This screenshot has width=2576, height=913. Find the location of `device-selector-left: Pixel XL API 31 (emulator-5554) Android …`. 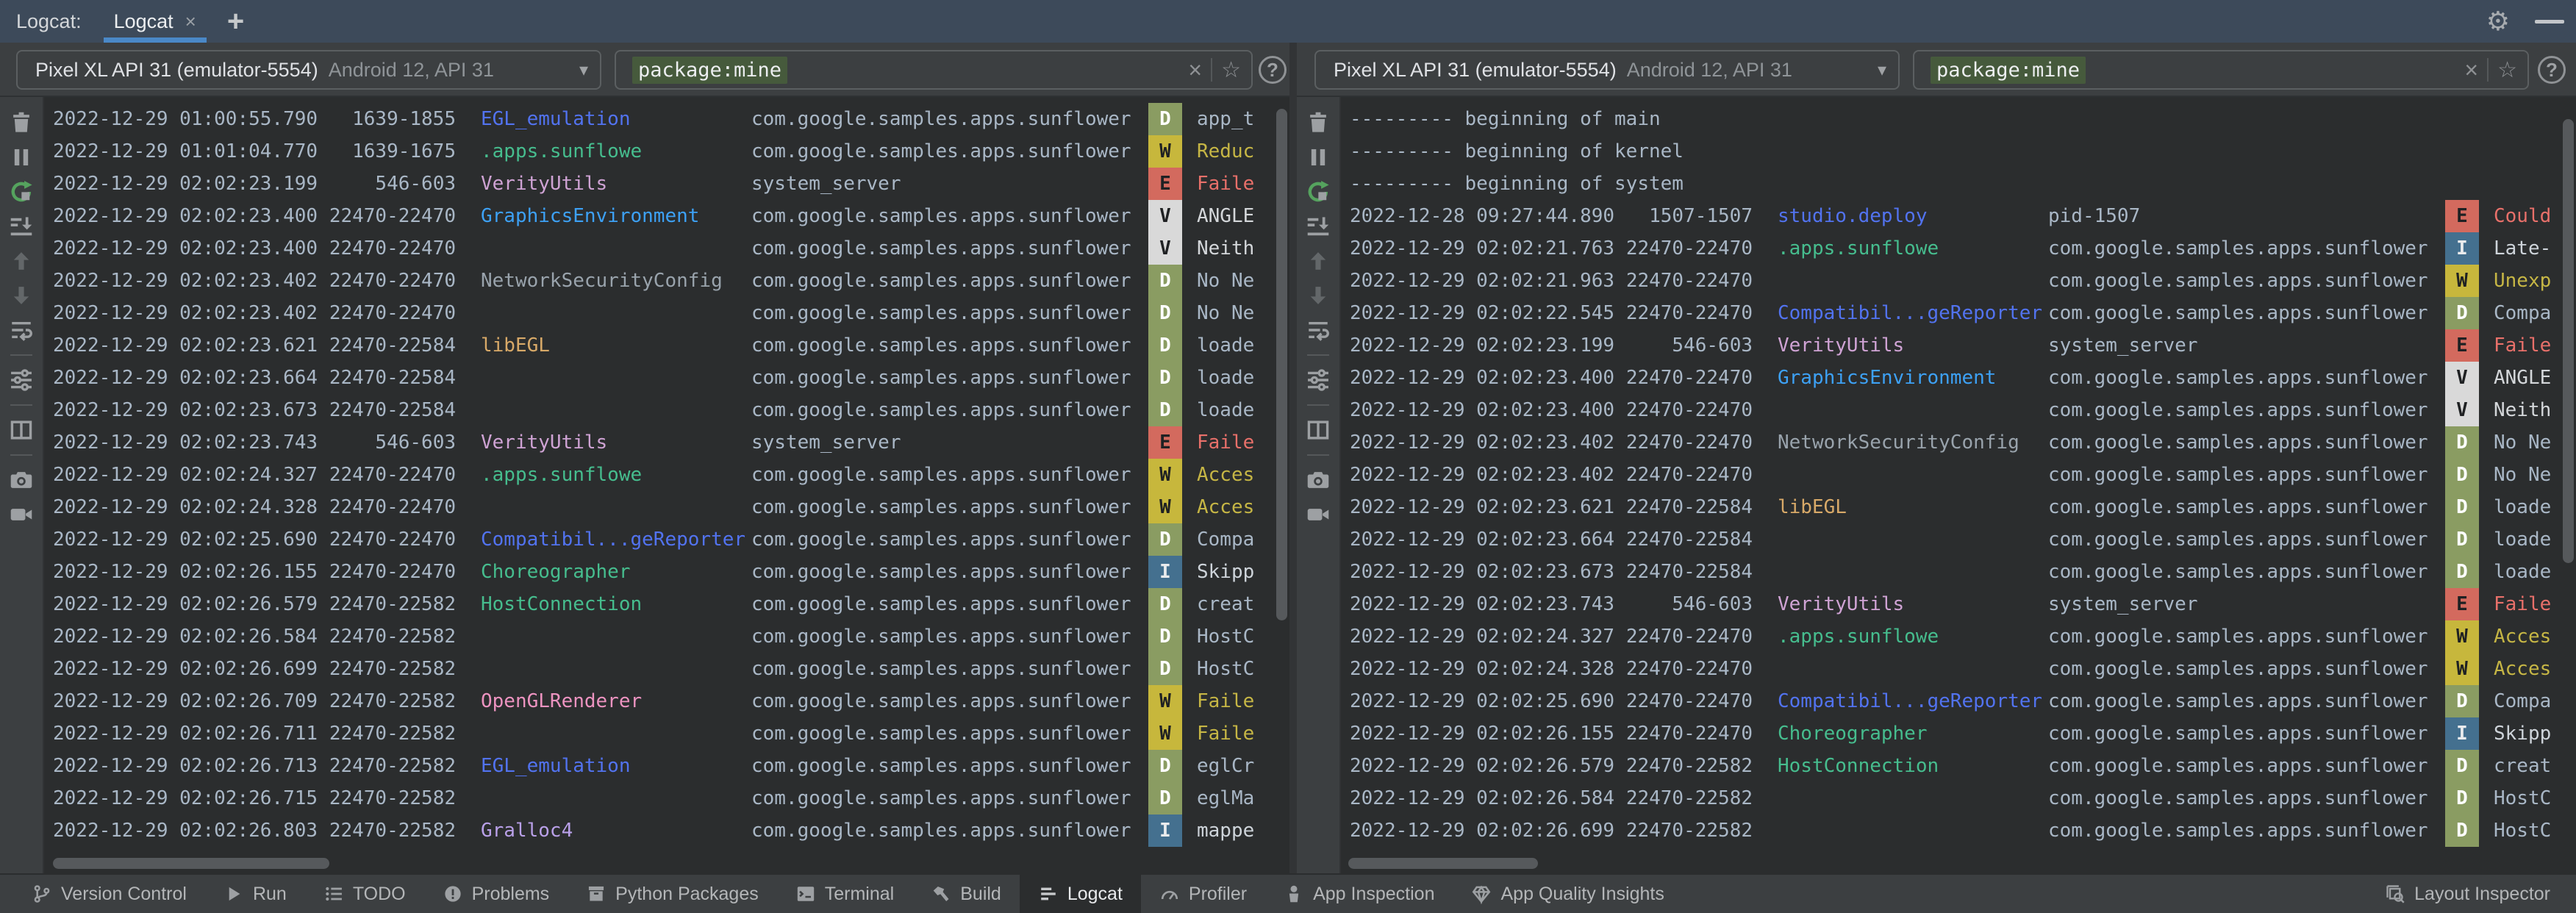

device-selector-left: Pixel XL API 31 (emulator-5554) Android … is located at coordinates (308, 70).